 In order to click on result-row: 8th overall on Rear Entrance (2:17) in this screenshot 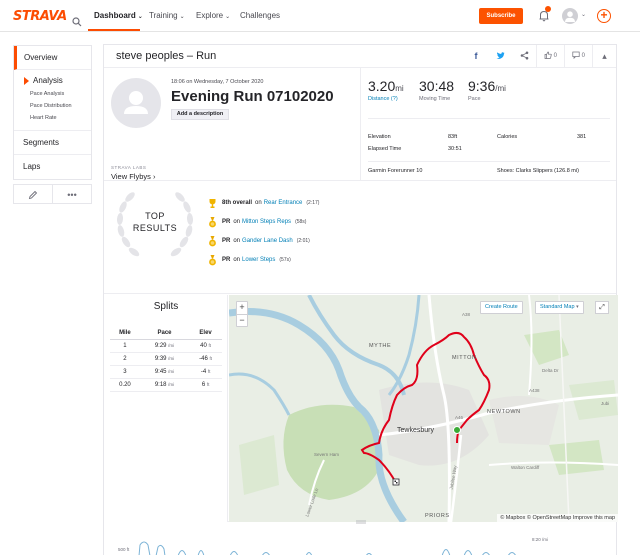, I will do `click(263, 203)`.